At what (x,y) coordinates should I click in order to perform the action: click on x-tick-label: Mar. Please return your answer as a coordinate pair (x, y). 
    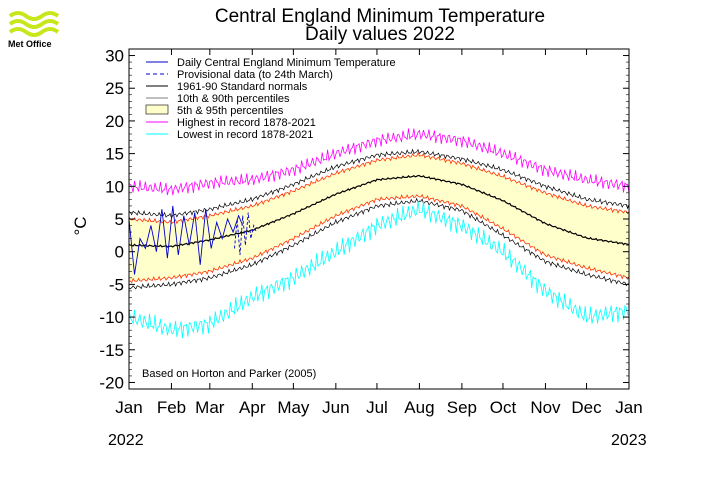
    Looking at the image, I should click on (210, 407).